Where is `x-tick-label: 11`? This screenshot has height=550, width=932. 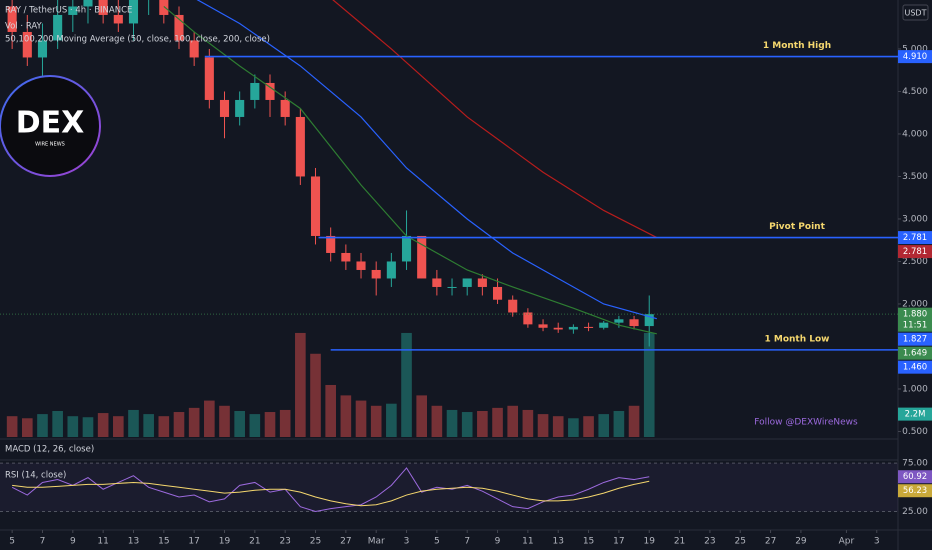 x-tick-label: 11 is located at coordinates (102, 542).